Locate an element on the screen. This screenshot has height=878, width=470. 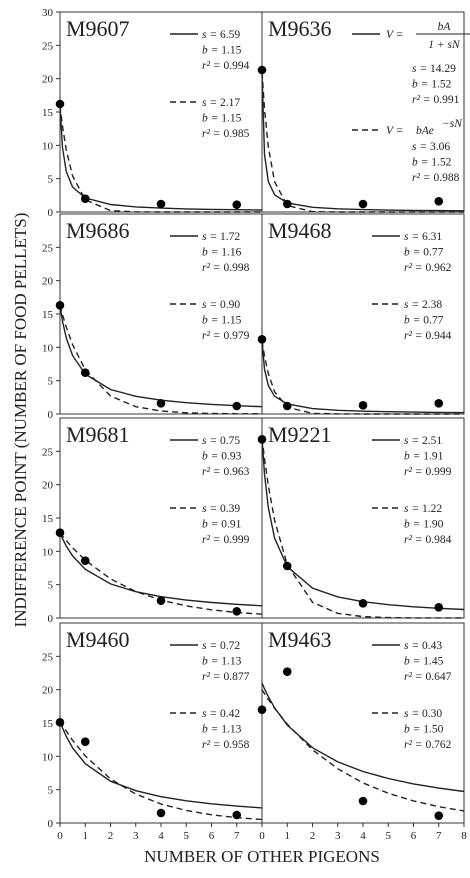
stat-value: 0.30 is located at coordinates (432, 714).